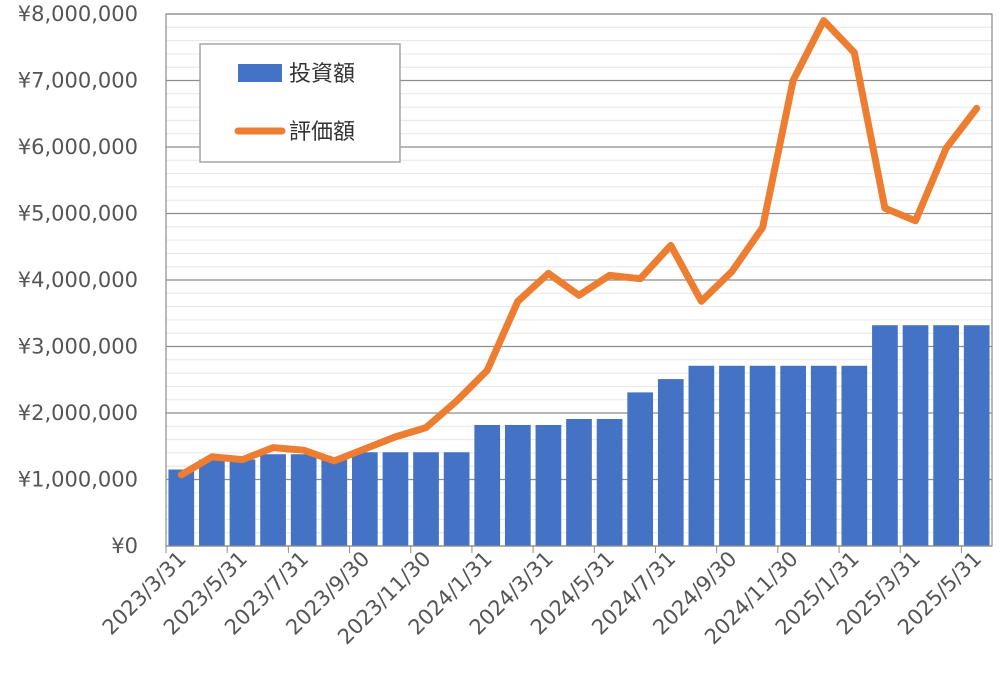 This screenshot has width=1002, height=686. I want to click on y-tick-label: ¥0, so click(124, 546).